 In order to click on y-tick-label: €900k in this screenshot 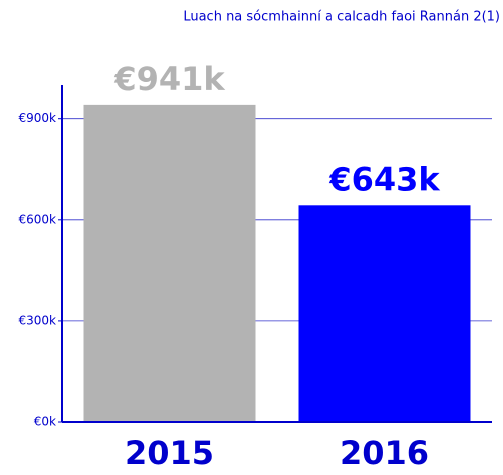, I will do `click(38, 118)`.